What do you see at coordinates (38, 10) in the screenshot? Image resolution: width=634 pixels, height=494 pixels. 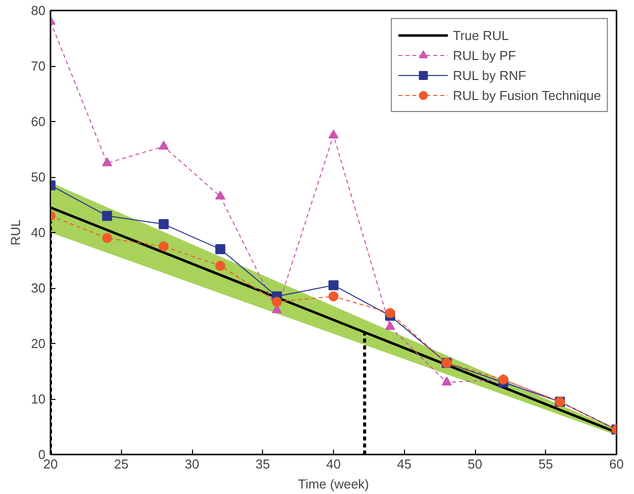 I see `y-tick-label: 80` at bounding box center [38, 10].